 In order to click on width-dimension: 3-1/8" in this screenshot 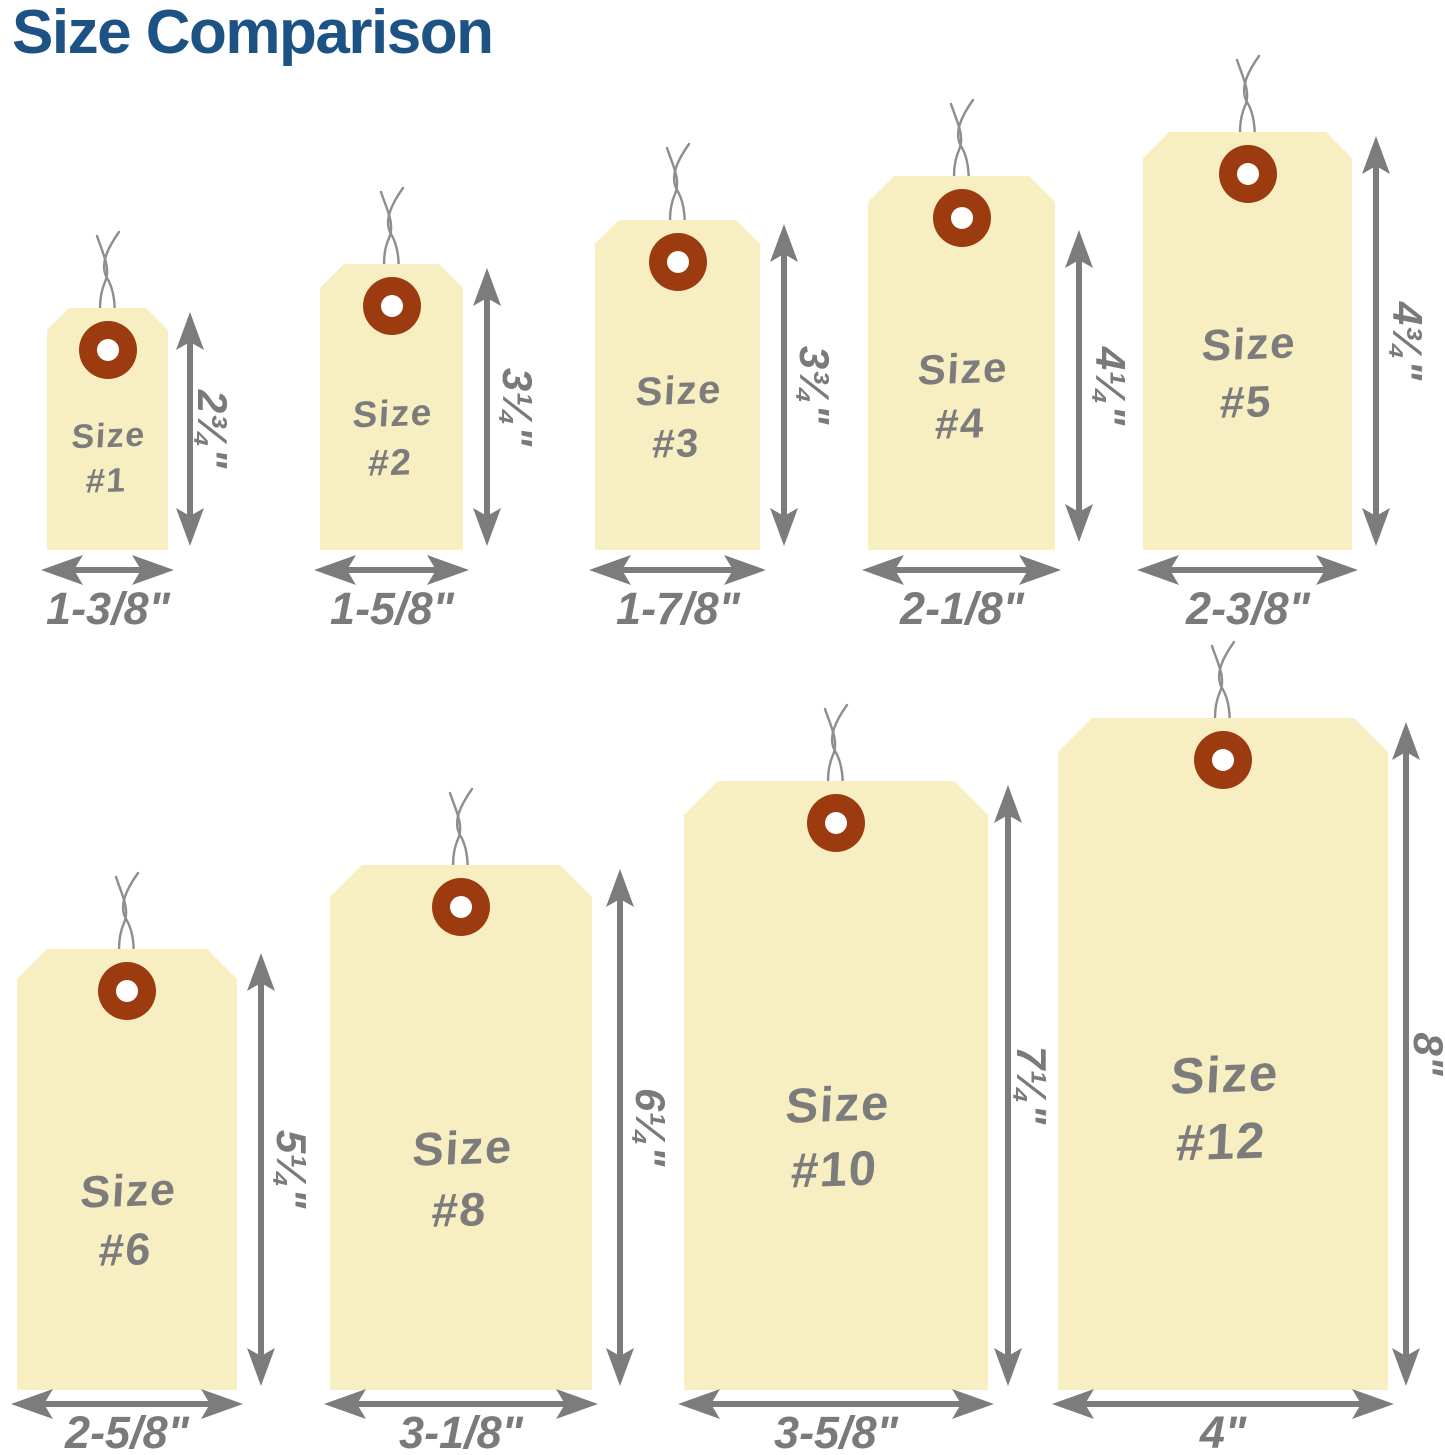, I will do `click(461, 1431)`.